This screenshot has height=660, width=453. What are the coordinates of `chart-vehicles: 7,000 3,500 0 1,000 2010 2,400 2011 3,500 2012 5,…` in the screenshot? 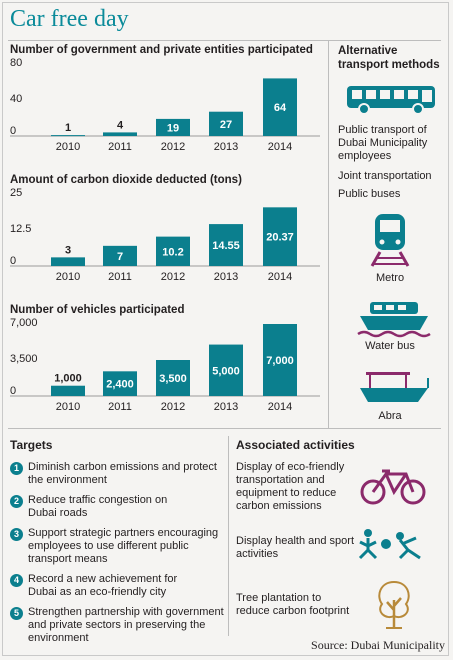 It's located at (165, 365).